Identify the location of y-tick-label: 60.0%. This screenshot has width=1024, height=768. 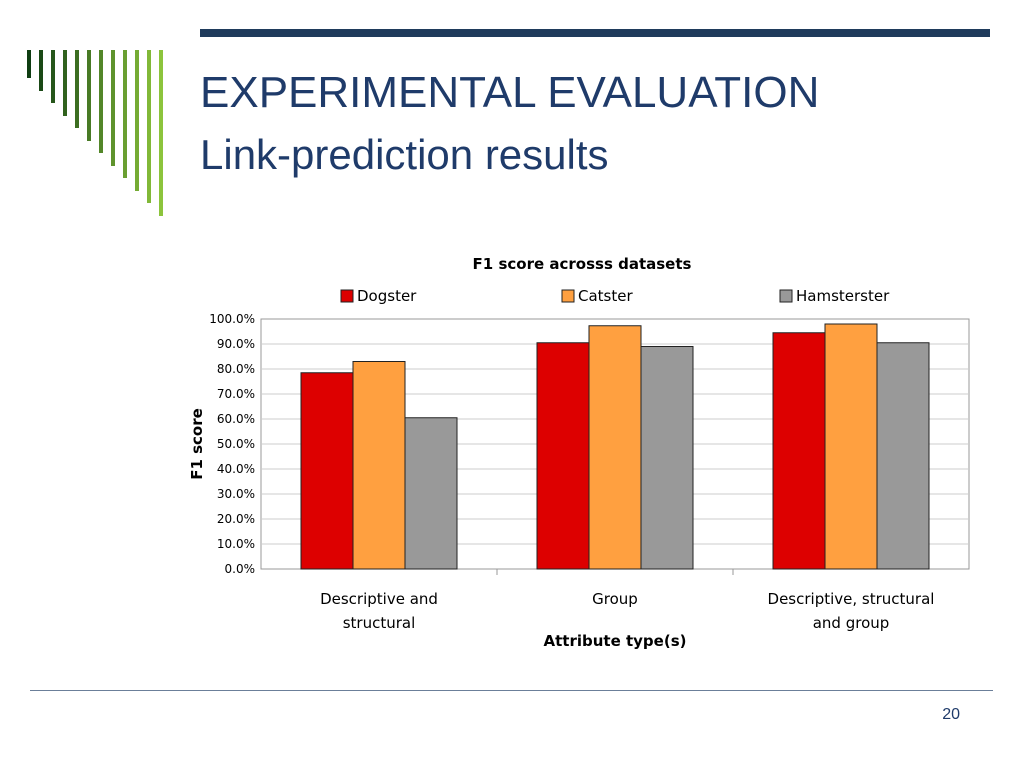
(236, 419).